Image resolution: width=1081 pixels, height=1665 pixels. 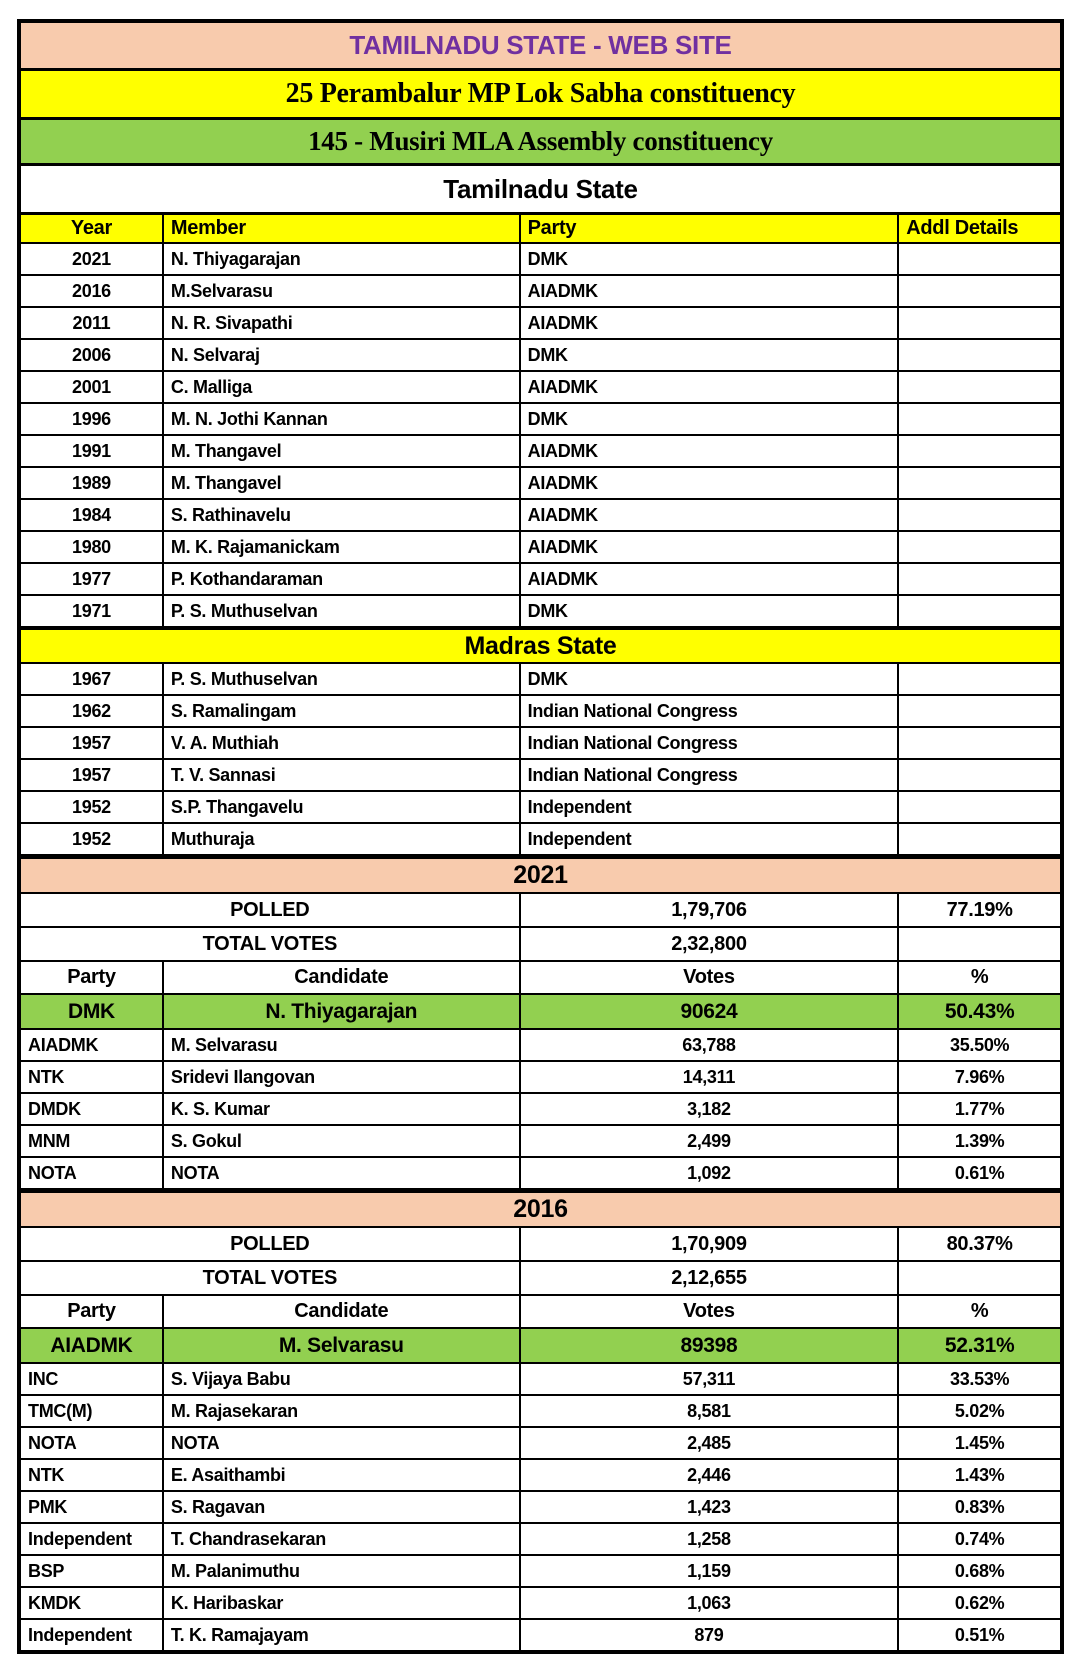 I want to click on year-cell: 1962, so click(x=91, y=711).